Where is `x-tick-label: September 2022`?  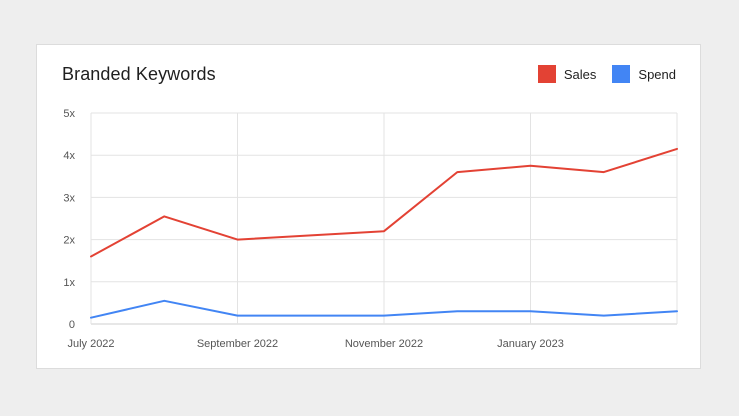
x-tick-label: September 2022 is located at coordinates (237, 344).